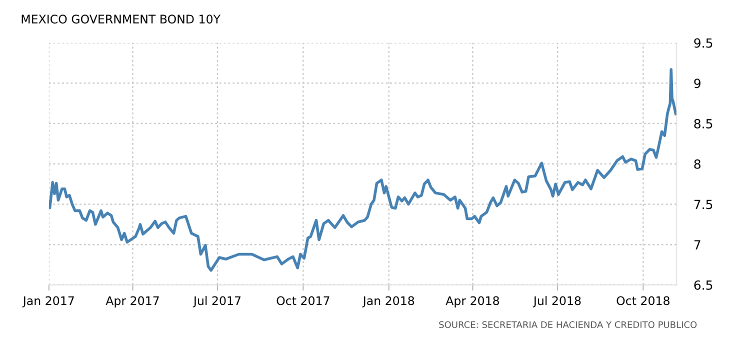 The width and height of the screenshot is (730, 340). What do you see at coordinates (697, 245) in the screenshot?
I see `y-tick-label: 7` at bounding box center [697, 245].